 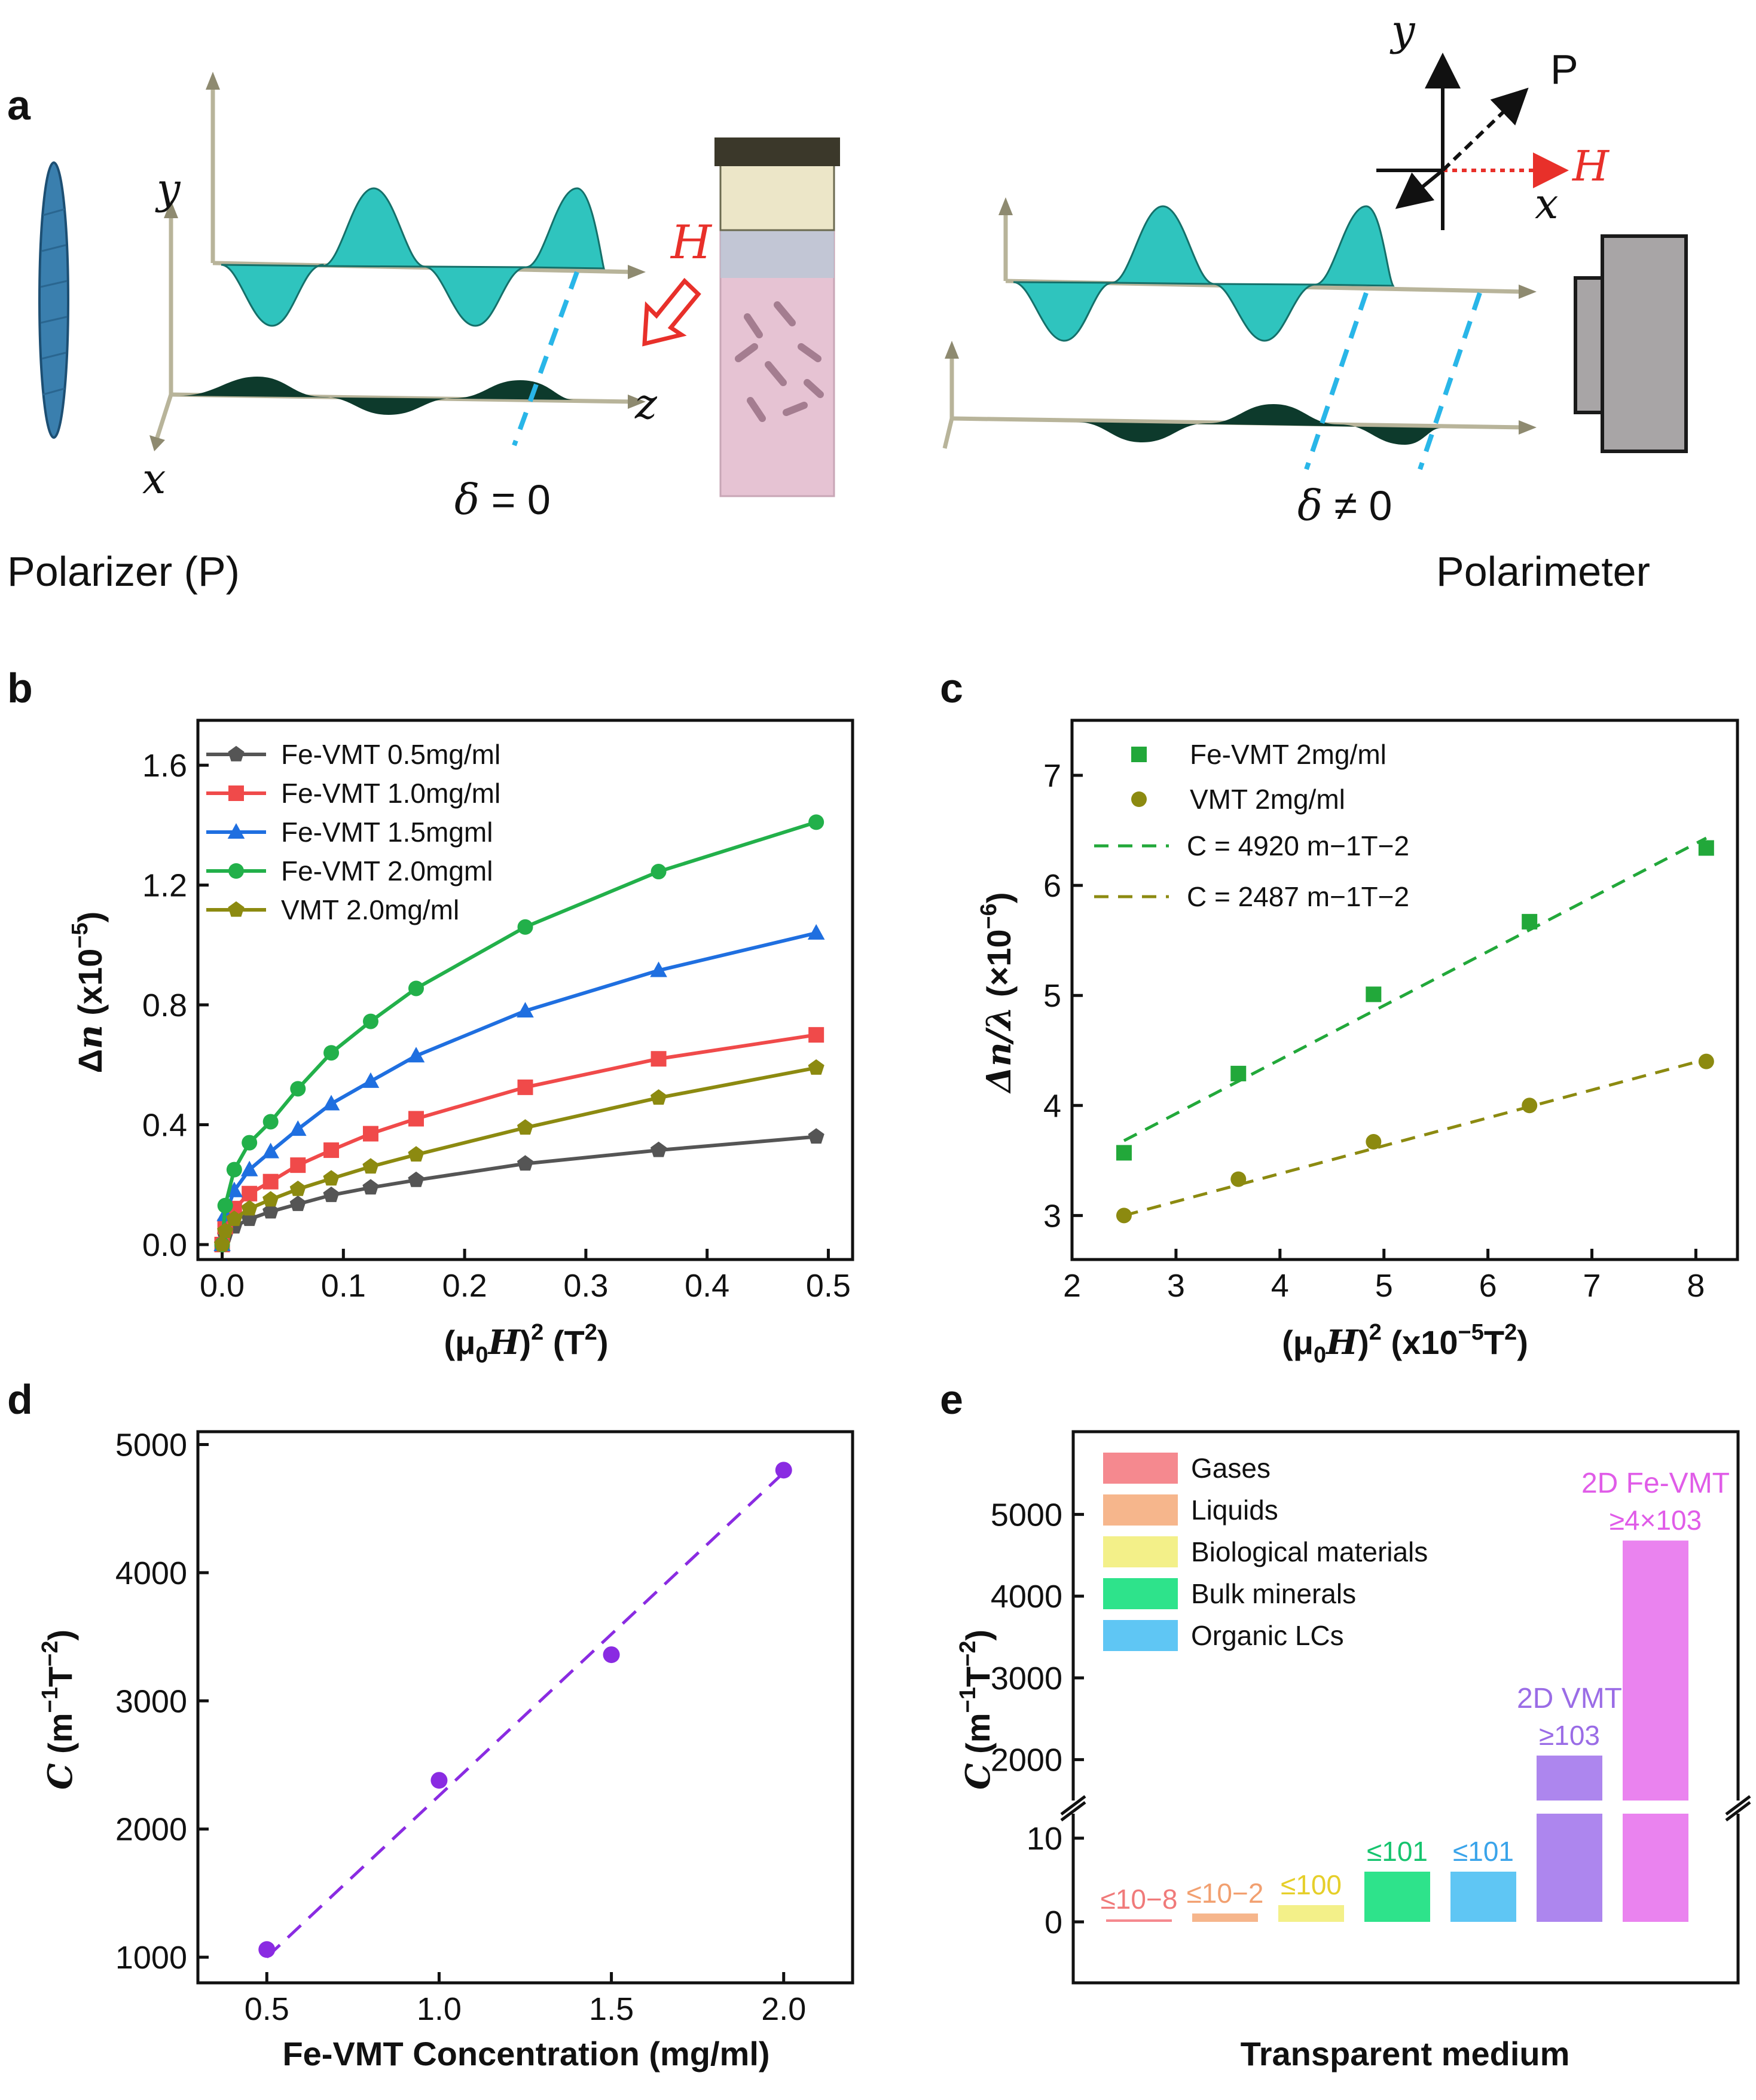 What do you see at coordinates (1289, 754) in the screenshot?
I see `legend-label: Fe-VMT 2mg/ml` at bounding box center [1289, 754].